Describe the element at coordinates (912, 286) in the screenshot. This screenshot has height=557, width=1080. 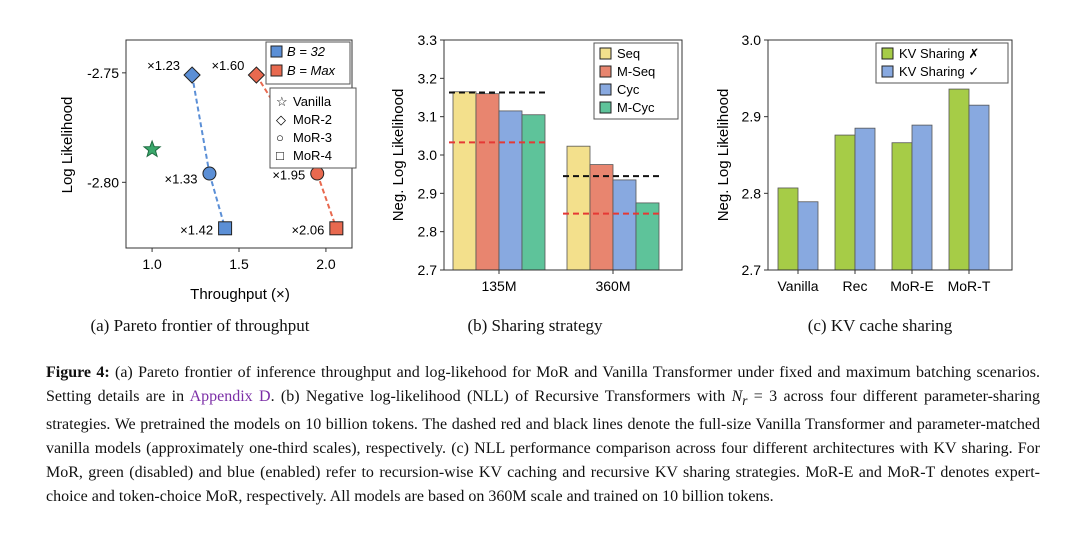
I see `x-tick-label: MoR-E` at that location.